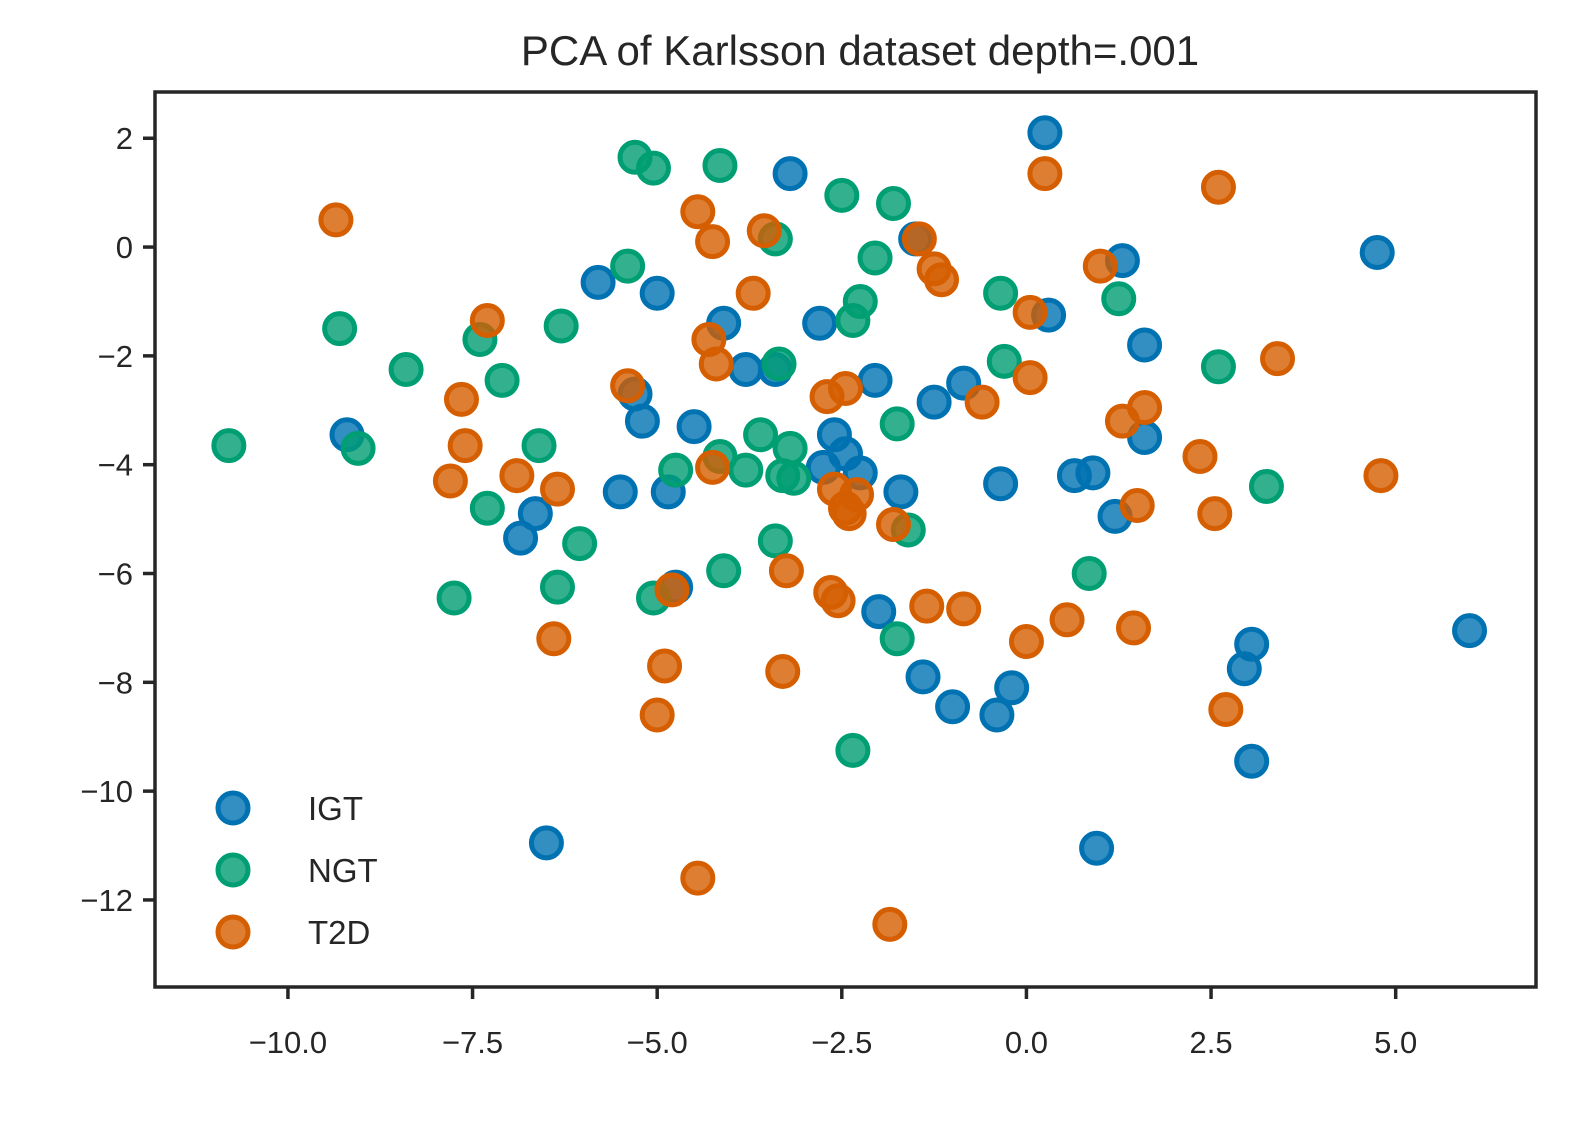  Describe the element at coordinates (339, 932) in the screenshot. I see `legend-label-t2d: T2D` at that location.